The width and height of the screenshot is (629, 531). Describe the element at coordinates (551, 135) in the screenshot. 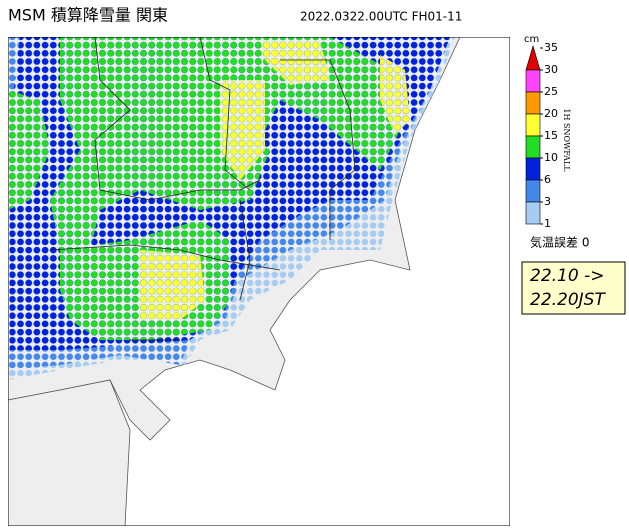

I see `legend-tick-label: 15` at that location.